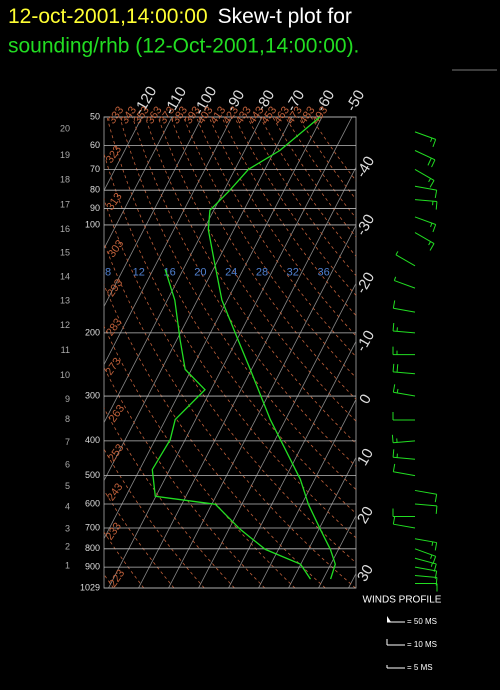  I want to click on pressure-label: 60, so click(95, 145).